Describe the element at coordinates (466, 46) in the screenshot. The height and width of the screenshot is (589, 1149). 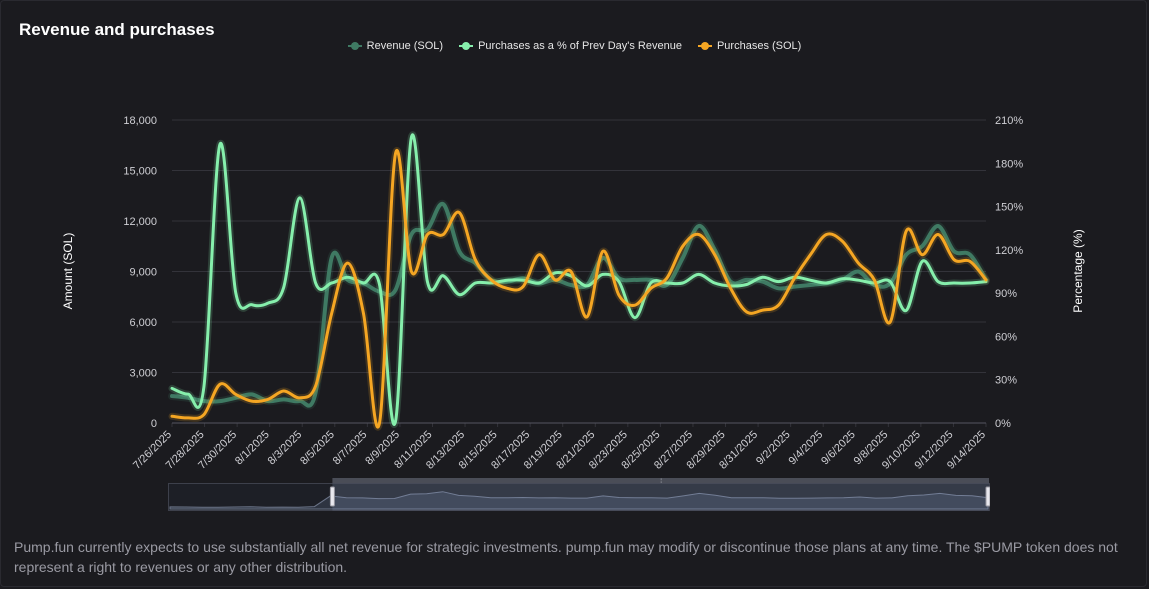
I see `legend-swatch-percentage-icon` at that location.